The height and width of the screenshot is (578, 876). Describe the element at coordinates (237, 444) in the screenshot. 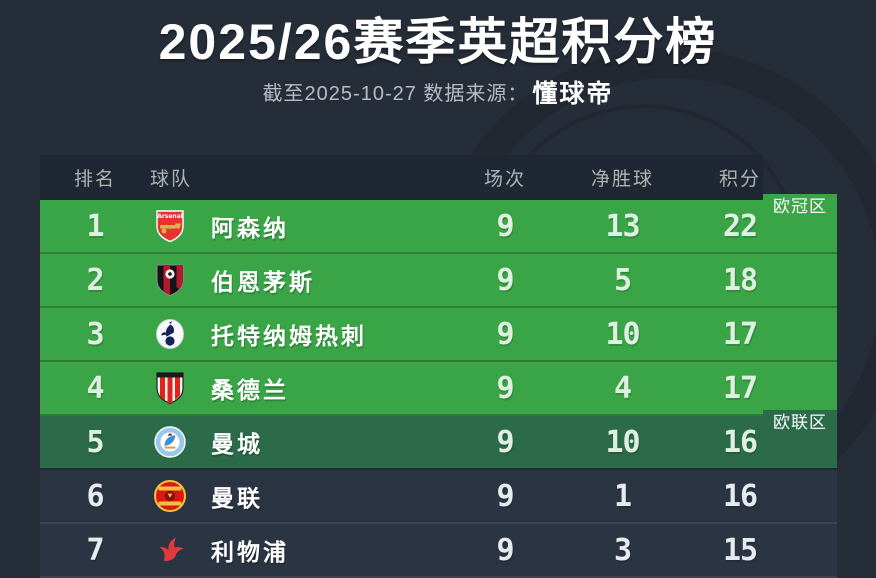

I see `team-name: 曼城` at that location.